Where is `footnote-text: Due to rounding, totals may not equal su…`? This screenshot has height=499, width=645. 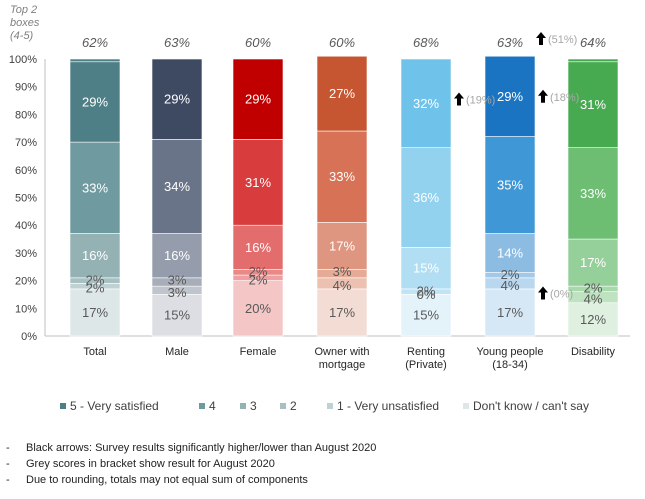 footnote-text: Due to rounding, totals may not equal su… is located at coordinates (167, 480).